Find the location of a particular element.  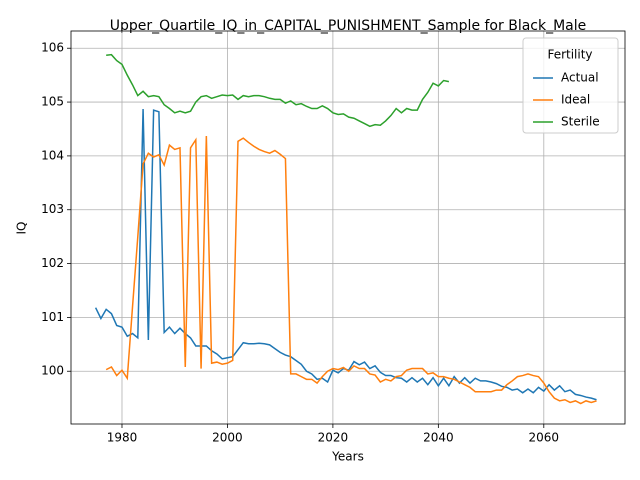

legend-box is located at coordinates (570, 85).